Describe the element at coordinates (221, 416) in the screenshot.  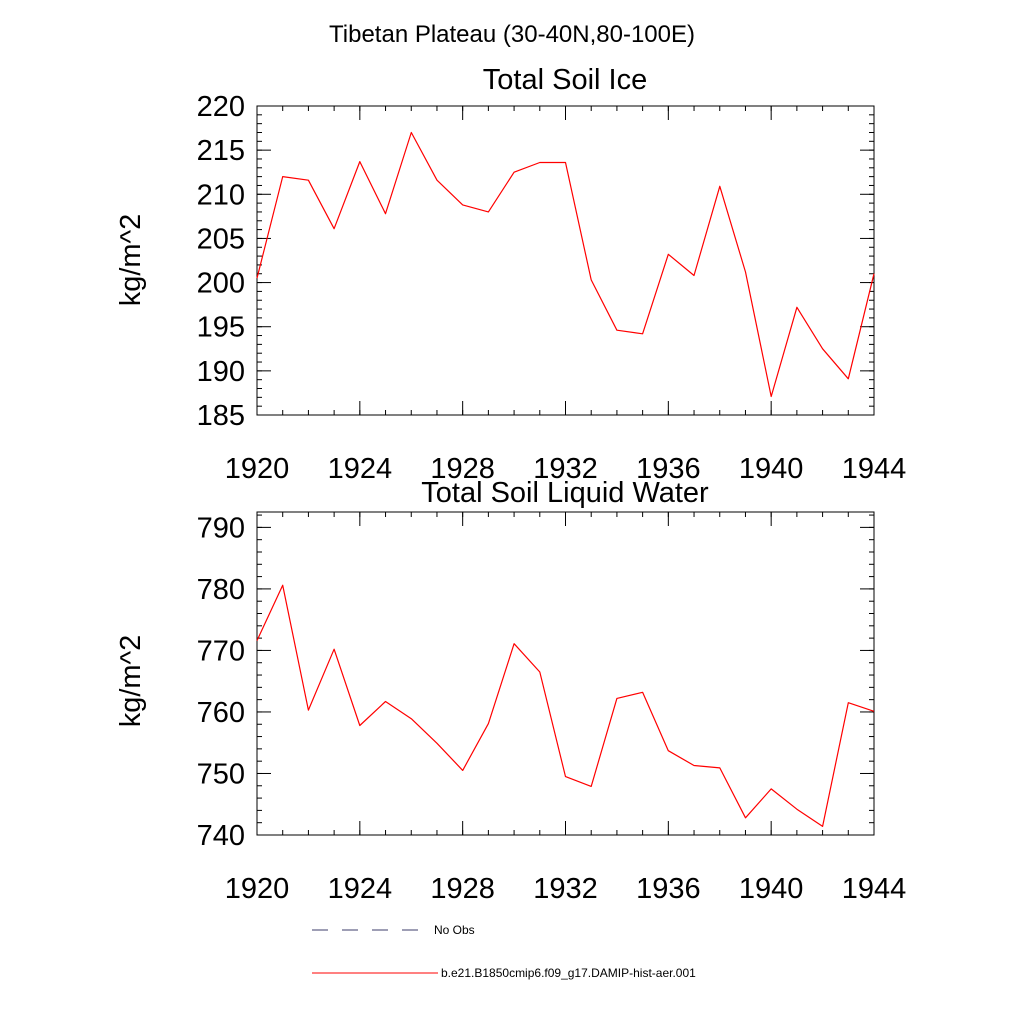
I see `y-tick-label: 185` at that location.